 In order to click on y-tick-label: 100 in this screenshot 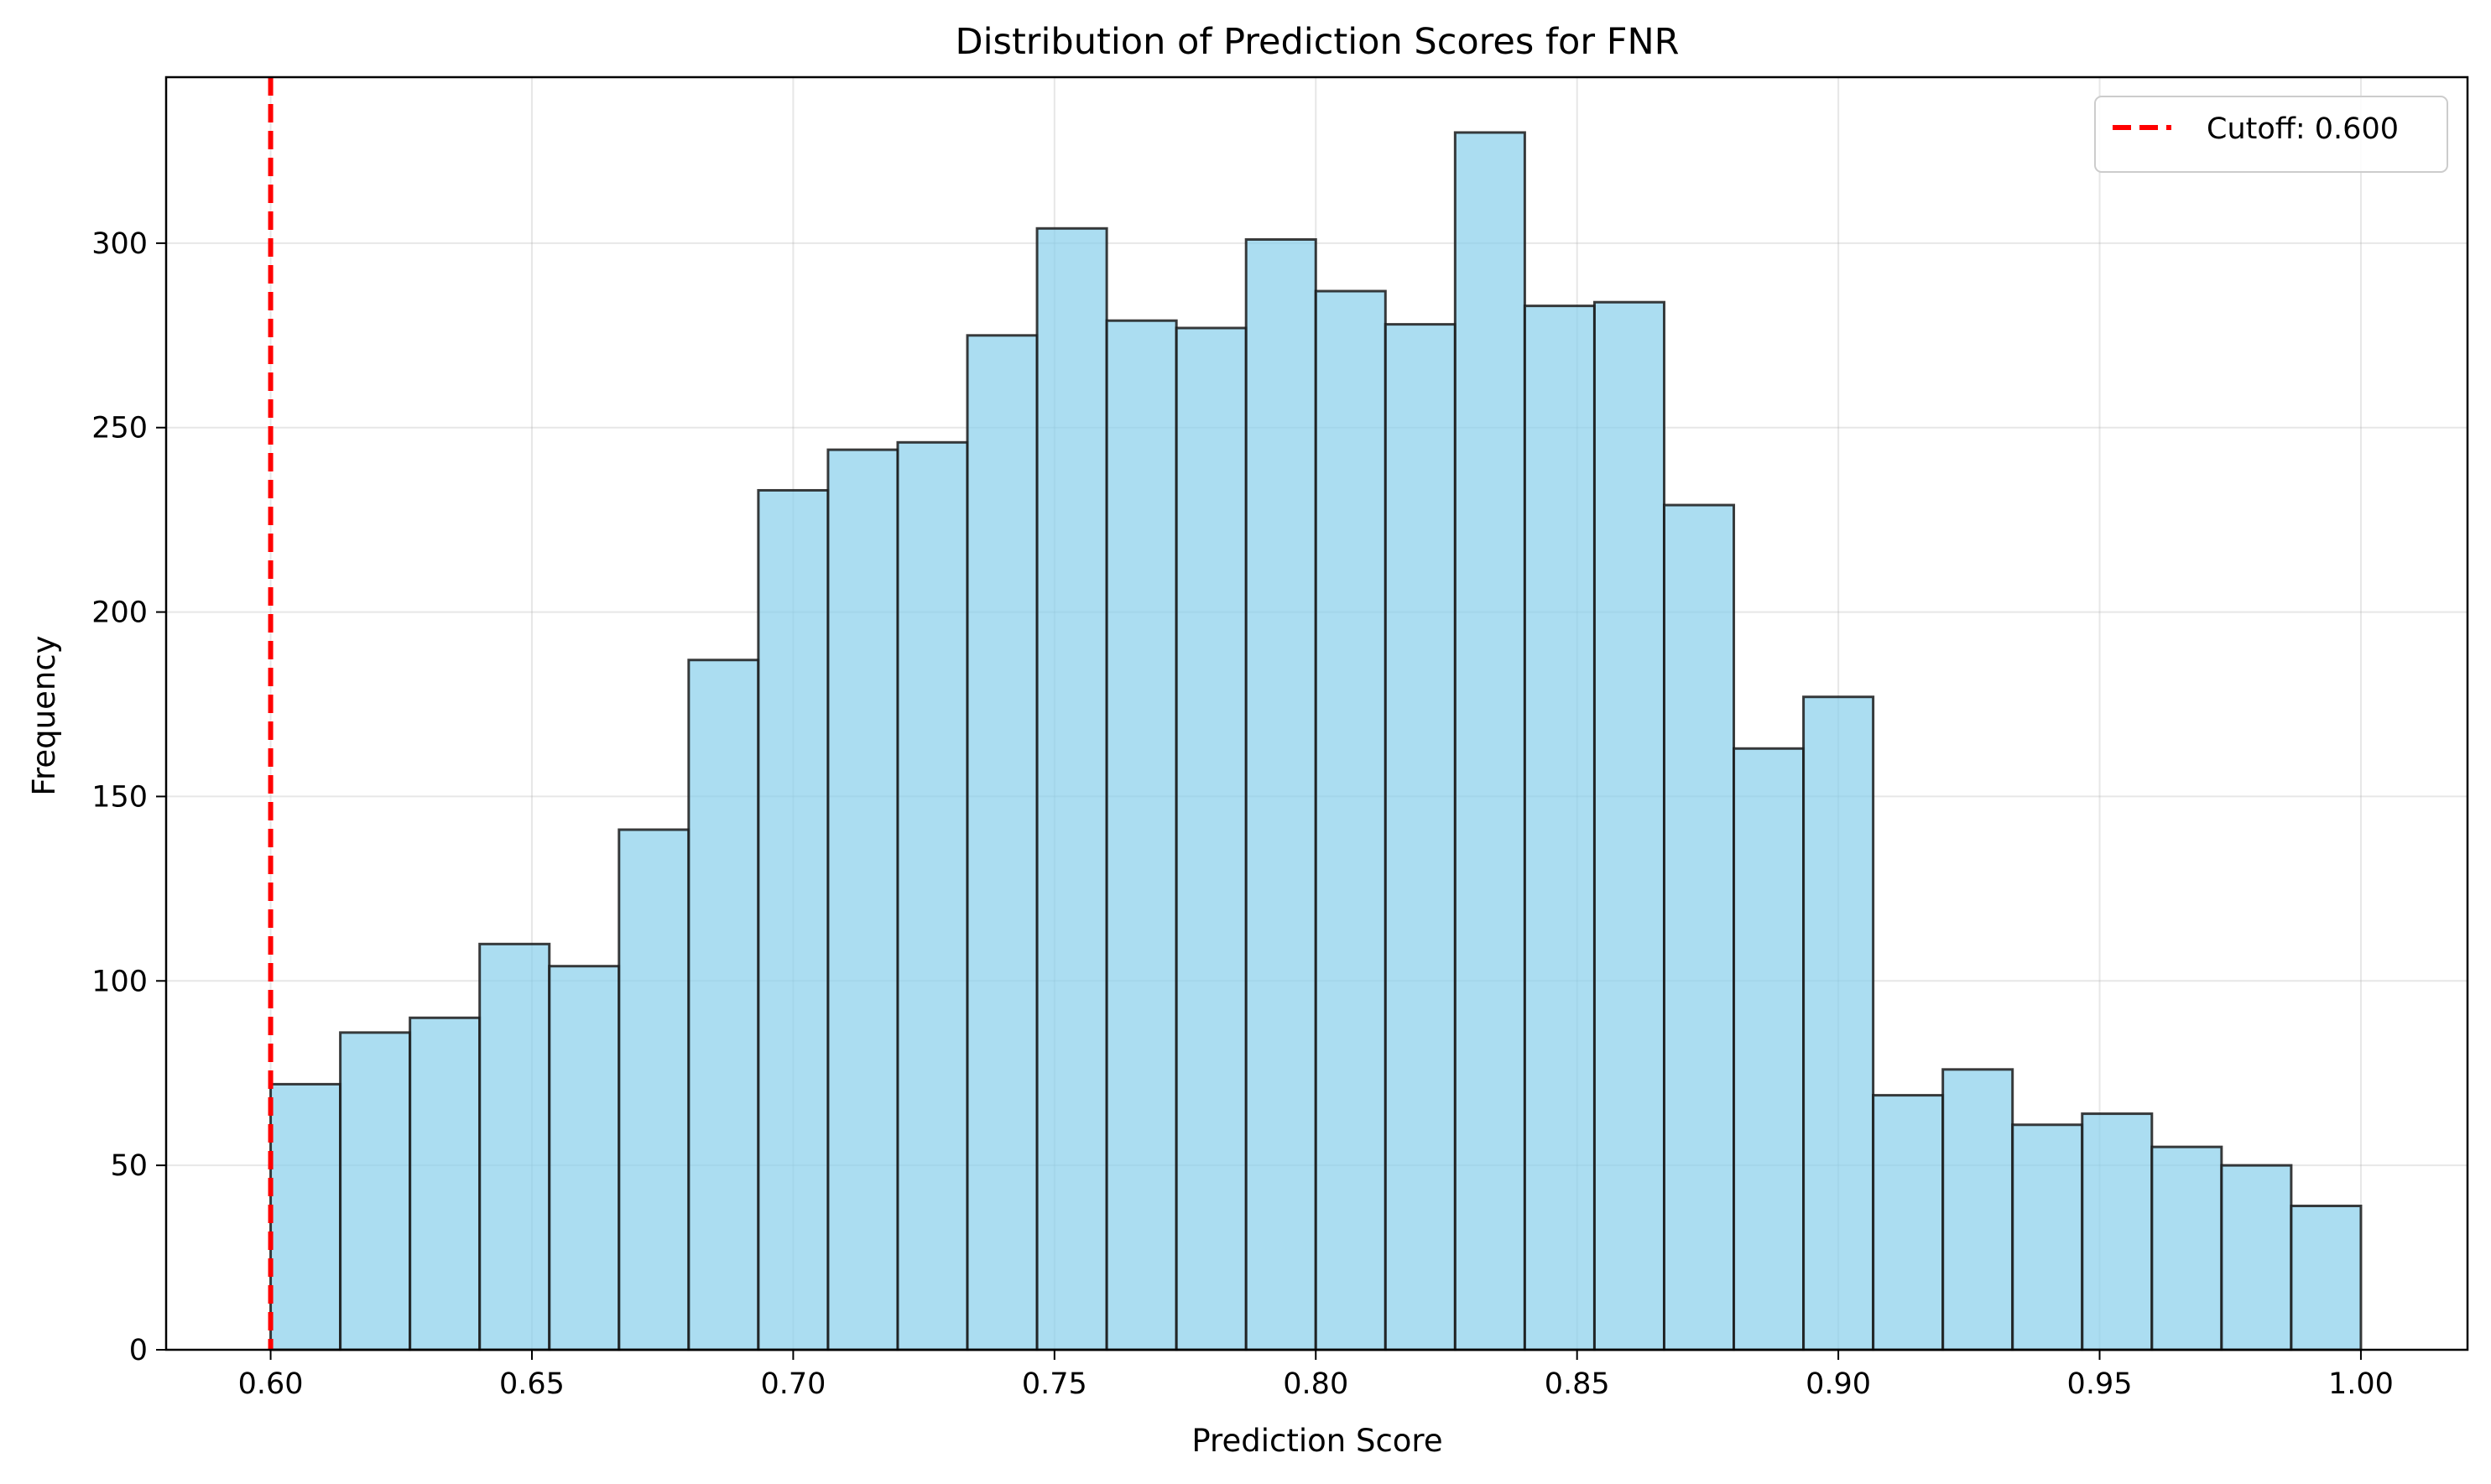, I will do `click(120, 981)`.